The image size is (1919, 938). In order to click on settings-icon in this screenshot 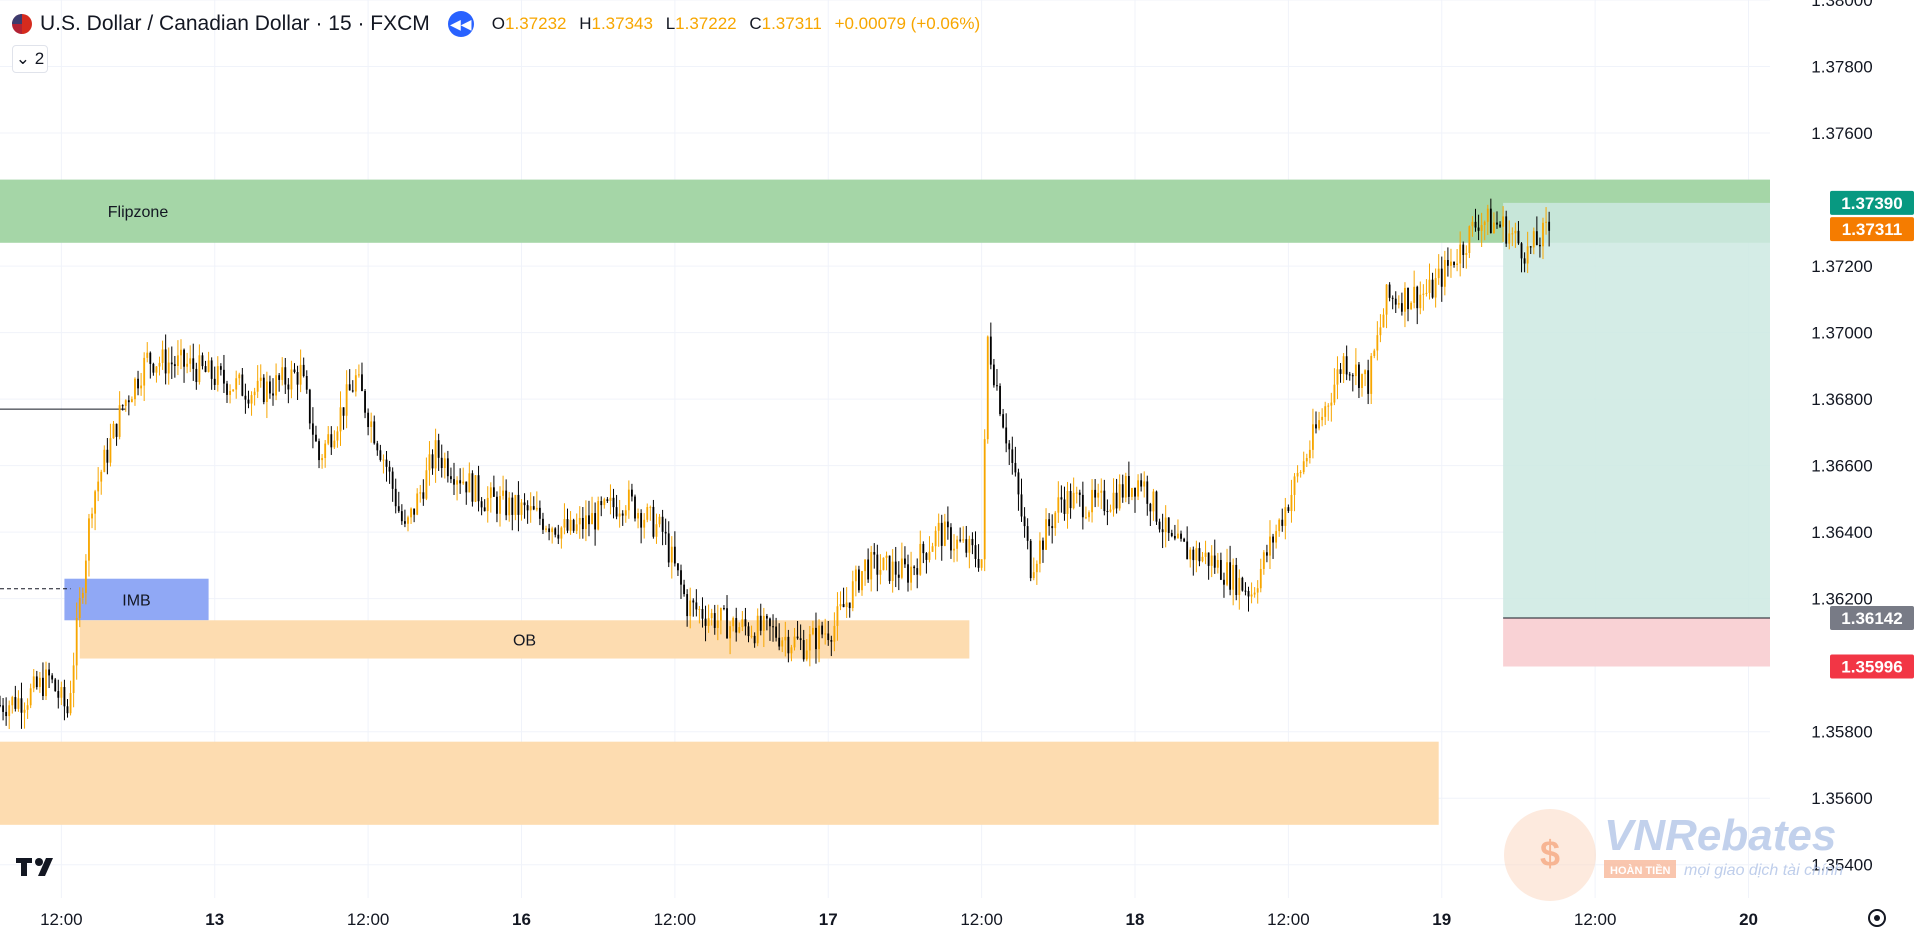, I will do `click(1877, 918)`.